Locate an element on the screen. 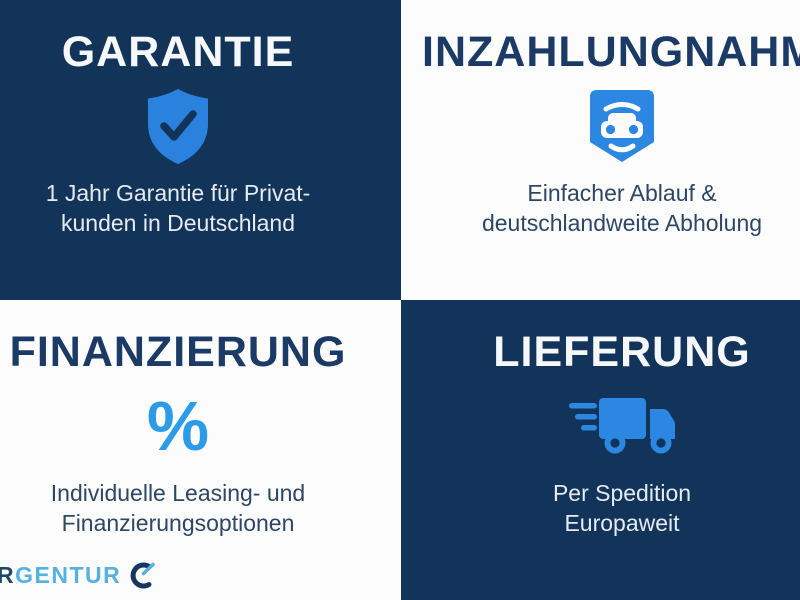  panel-finanzierung-title: FINANZIERUNG is located at coordinates (178, 352).